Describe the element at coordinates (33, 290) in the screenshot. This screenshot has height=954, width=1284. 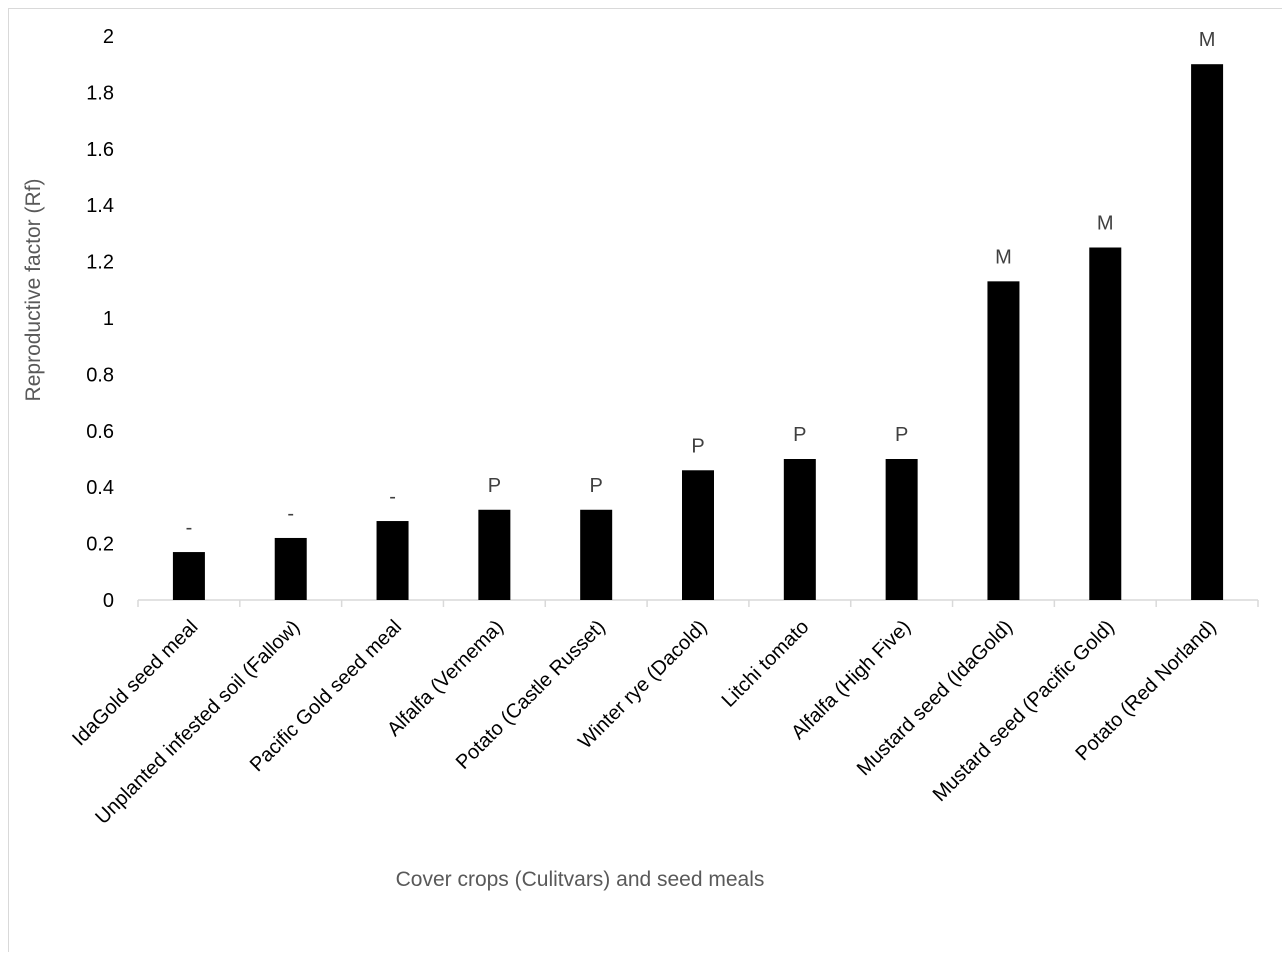
I see `y-axis-title: Reproductive factor (Rf)` at that location.